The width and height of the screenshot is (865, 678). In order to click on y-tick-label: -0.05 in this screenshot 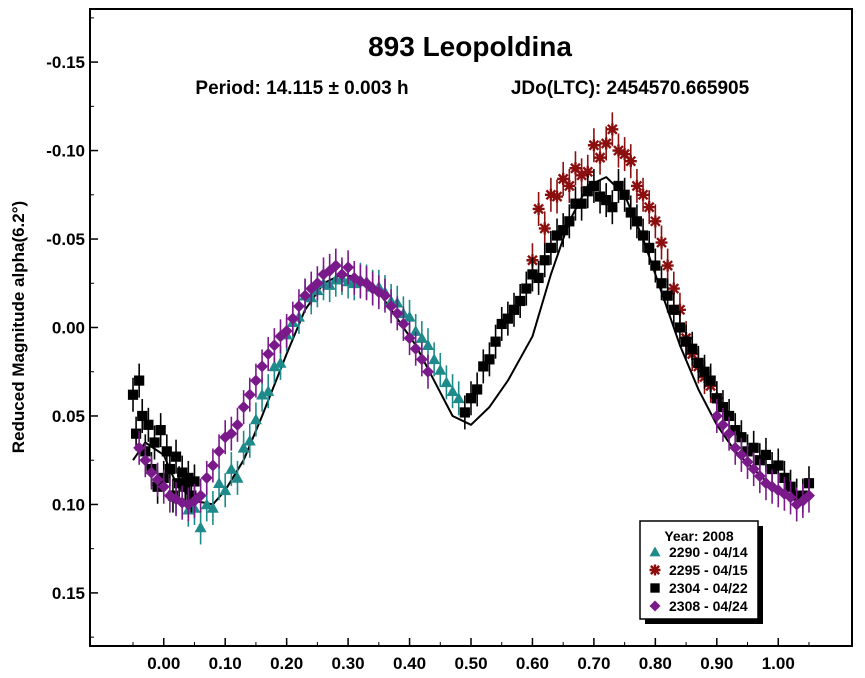, I will do `click(65, 239)`.